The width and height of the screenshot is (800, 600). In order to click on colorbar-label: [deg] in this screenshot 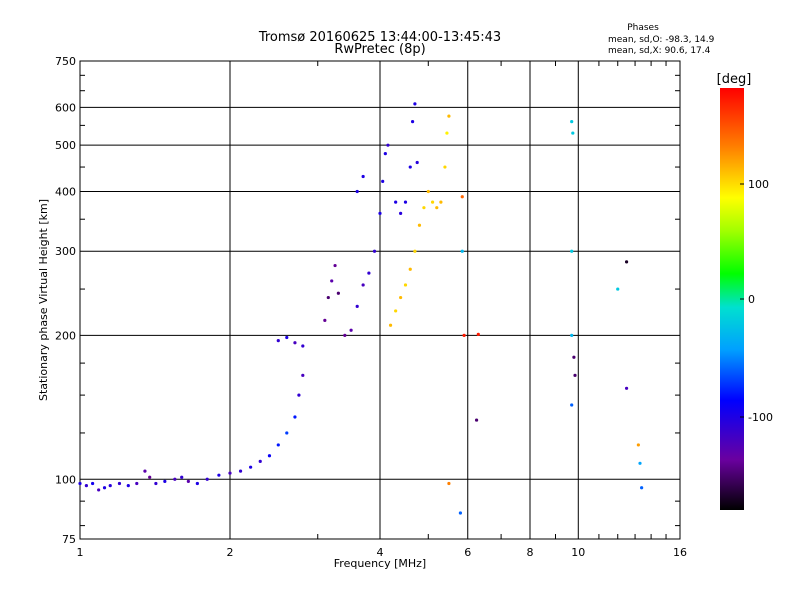, I will do `click(734, 79)`.